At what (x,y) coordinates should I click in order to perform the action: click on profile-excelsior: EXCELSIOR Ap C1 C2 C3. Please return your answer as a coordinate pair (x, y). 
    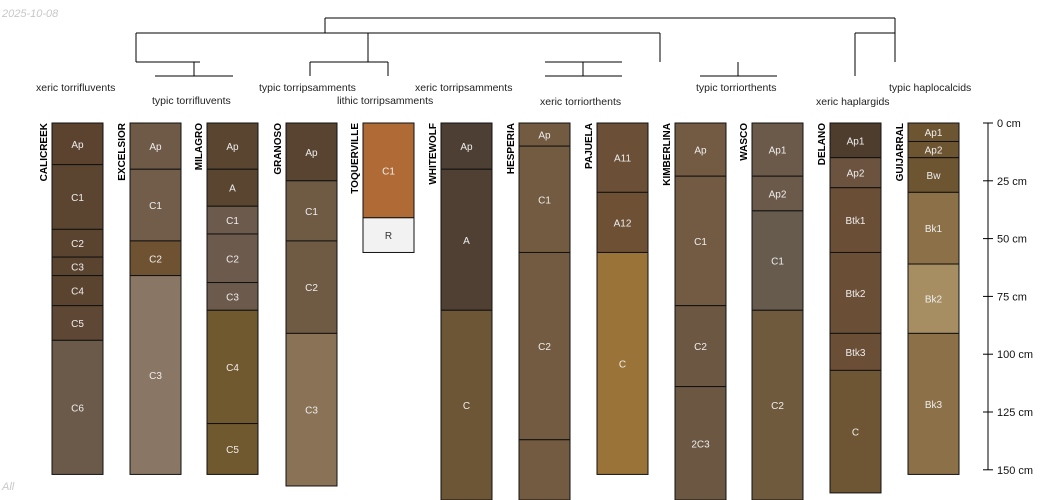
    Looking at the image, I should click on (149, 298).